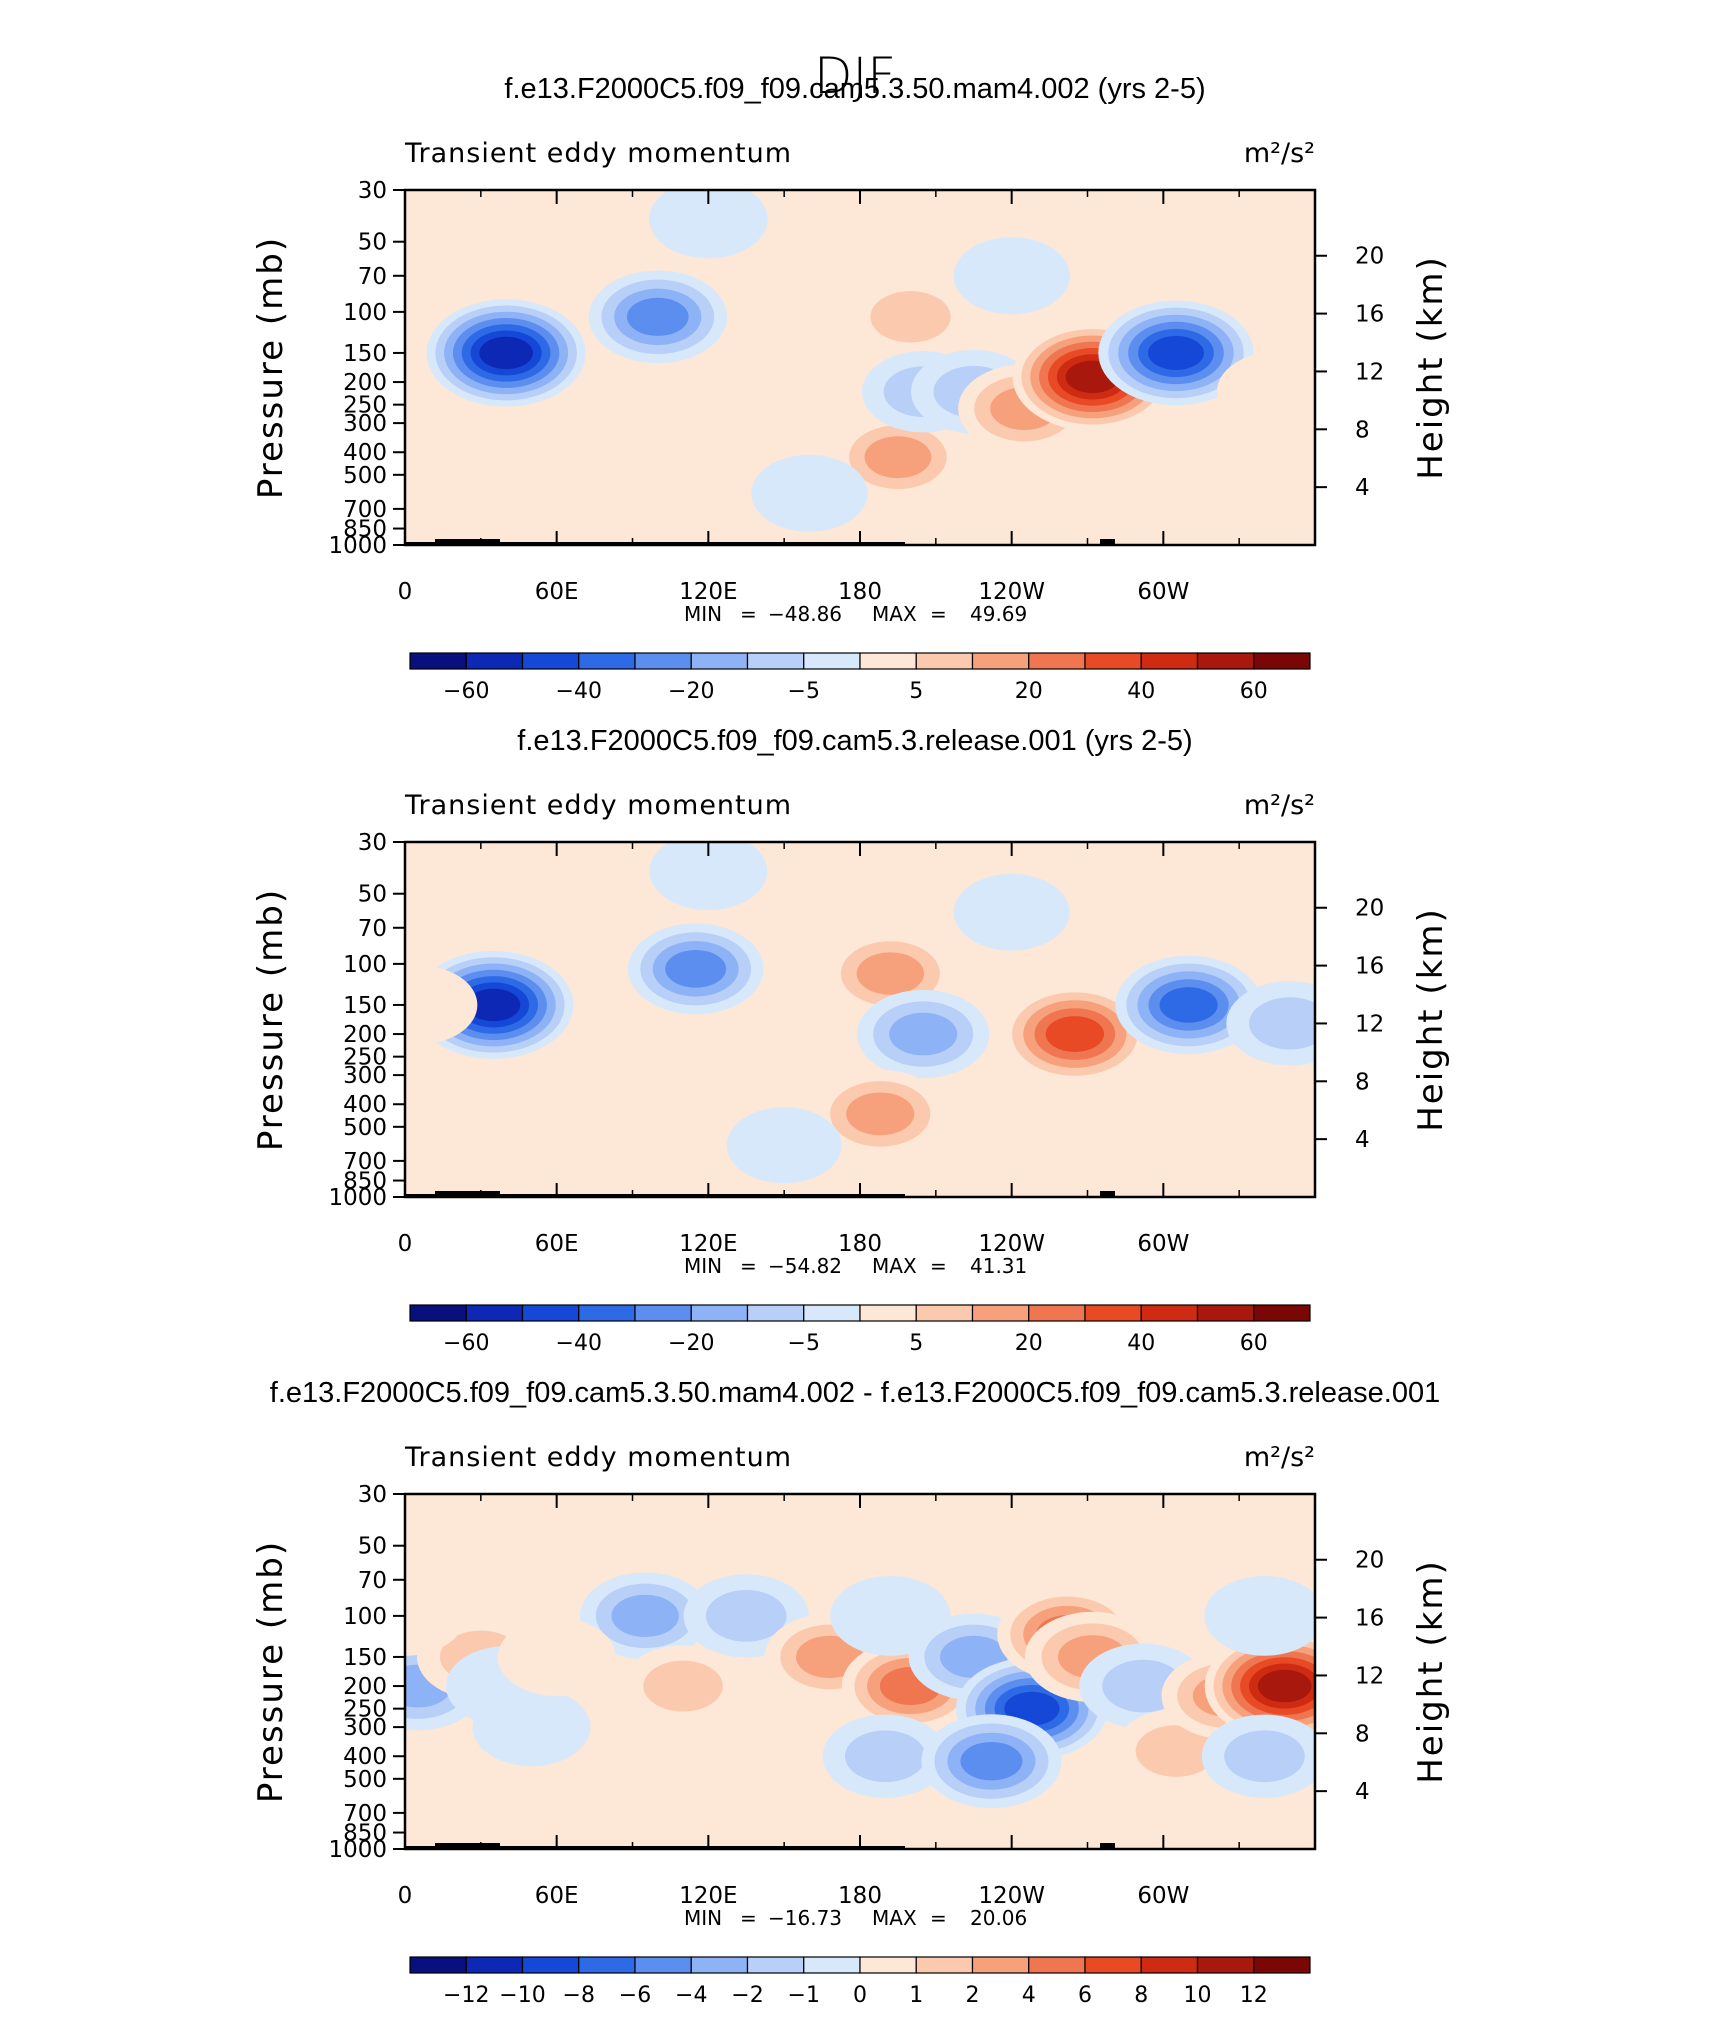 The image size is (1710, 2038). I want to click on max-value: 20.06, so click(998, 1918).